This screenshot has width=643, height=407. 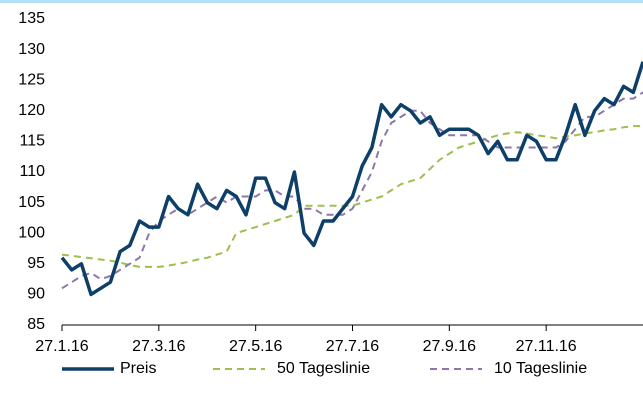 What do you see at coordinates (352, 346) in the screenshot?
I see `x-tick-label: 27.7.16` at bounding box center [352, 346].